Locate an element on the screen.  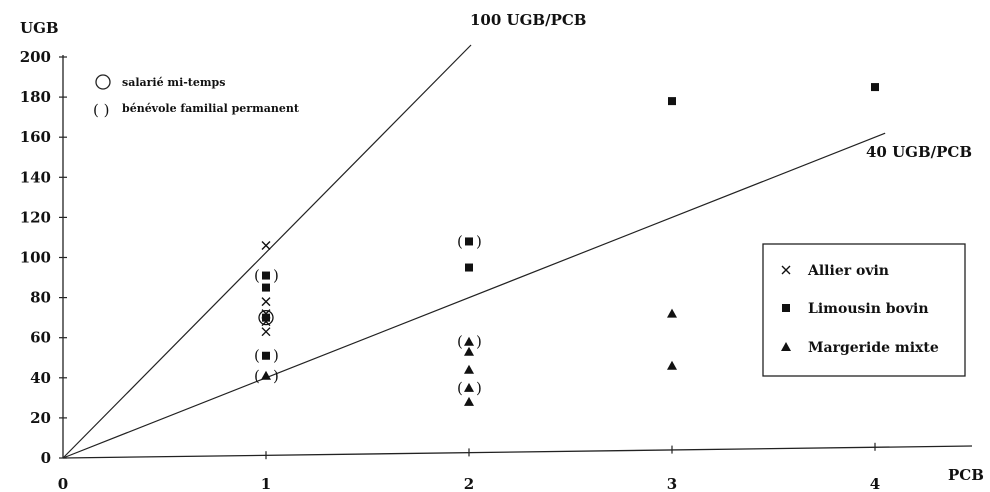
y-tick-label: 200 is located at coordinates (35, 57).